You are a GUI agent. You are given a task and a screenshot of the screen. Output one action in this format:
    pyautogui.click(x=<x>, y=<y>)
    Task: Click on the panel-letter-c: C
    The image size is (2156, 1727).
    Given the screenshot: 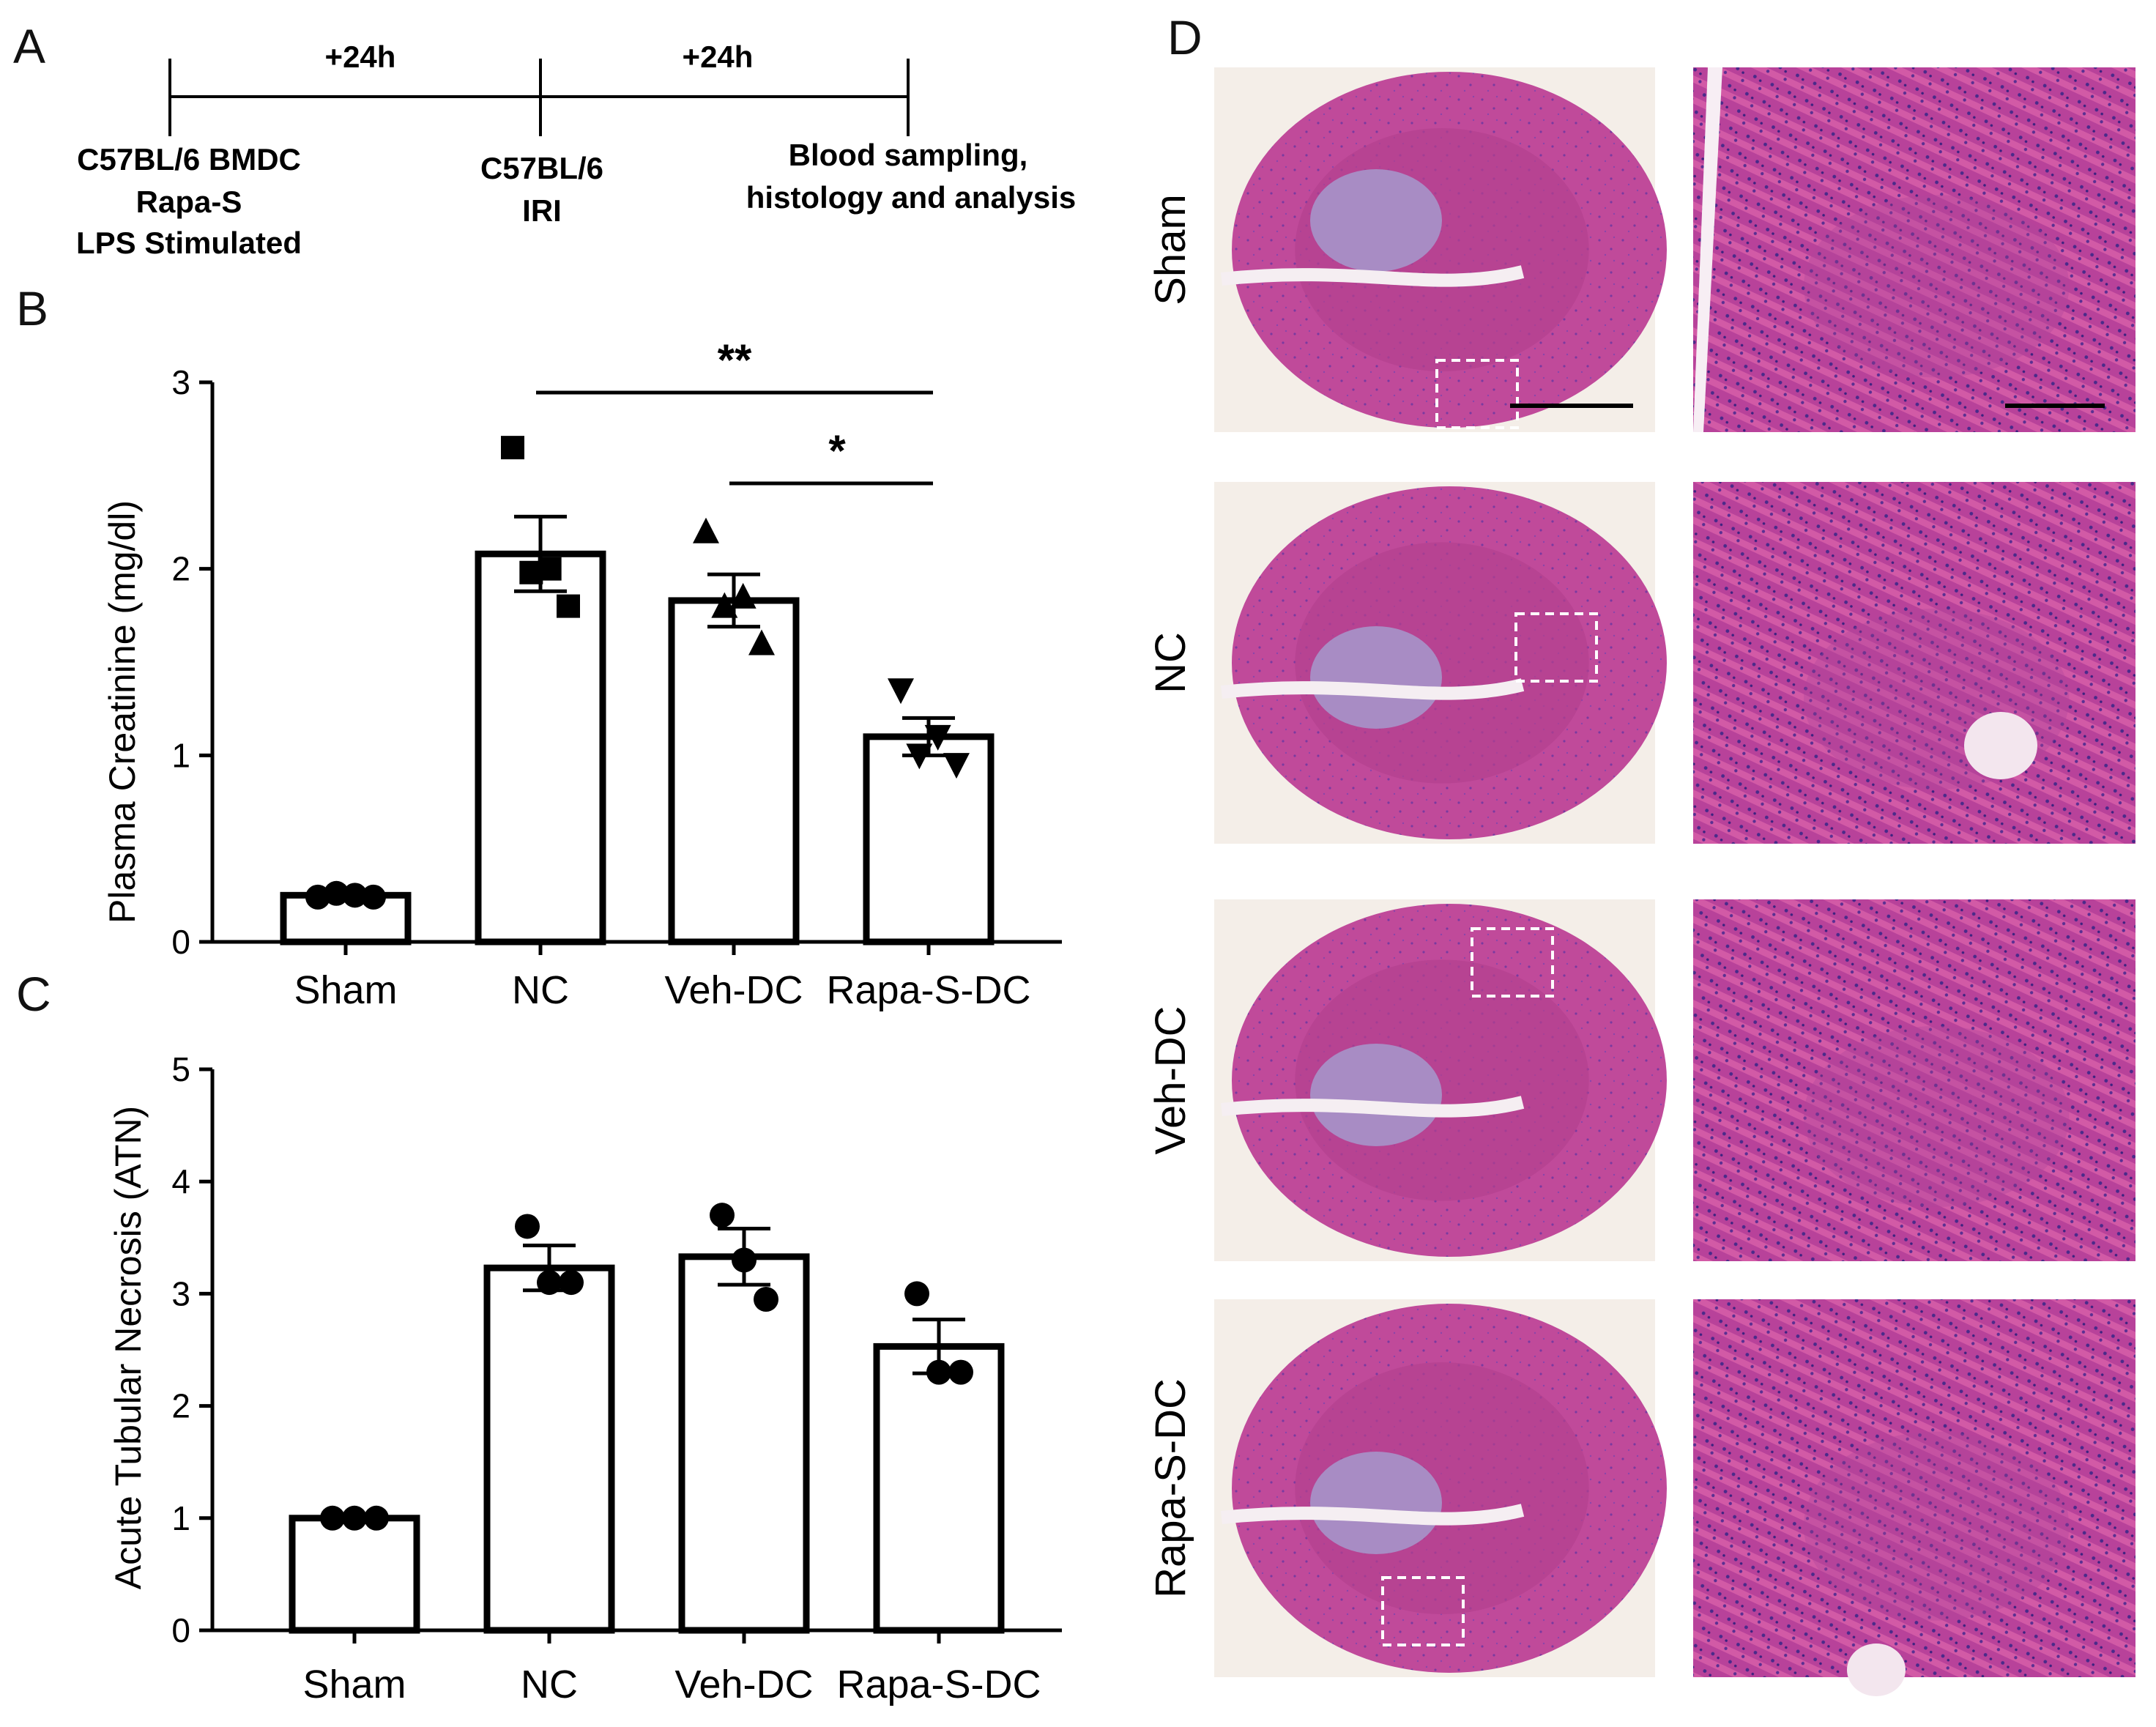 What is the action you would take?
    pyautogui.click(x=33, y=994)
    